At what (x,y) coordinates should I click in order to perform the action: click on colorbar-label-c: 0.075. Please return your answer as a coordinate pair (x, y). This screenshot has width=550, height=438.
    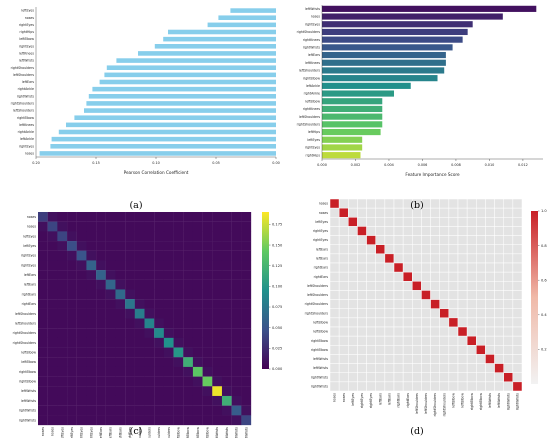
    Looking at the image, I should click on (277, 307).